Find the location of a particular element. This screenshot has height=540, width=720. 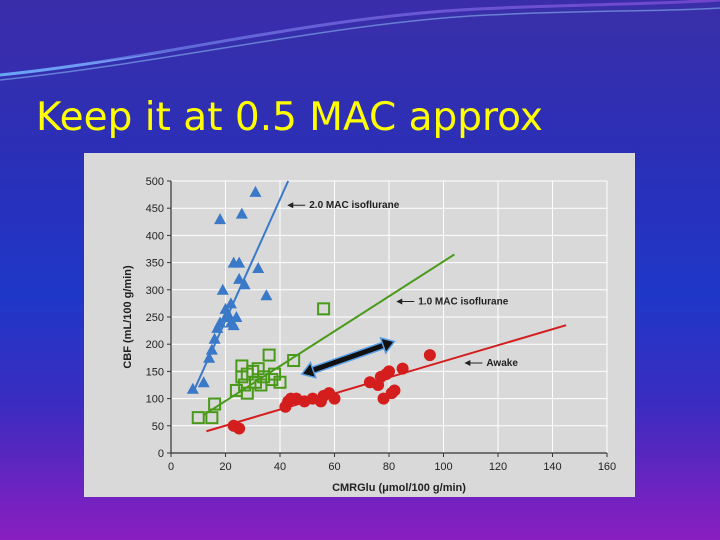

y-tick-label: 400 is located at coordinates (155, 236).